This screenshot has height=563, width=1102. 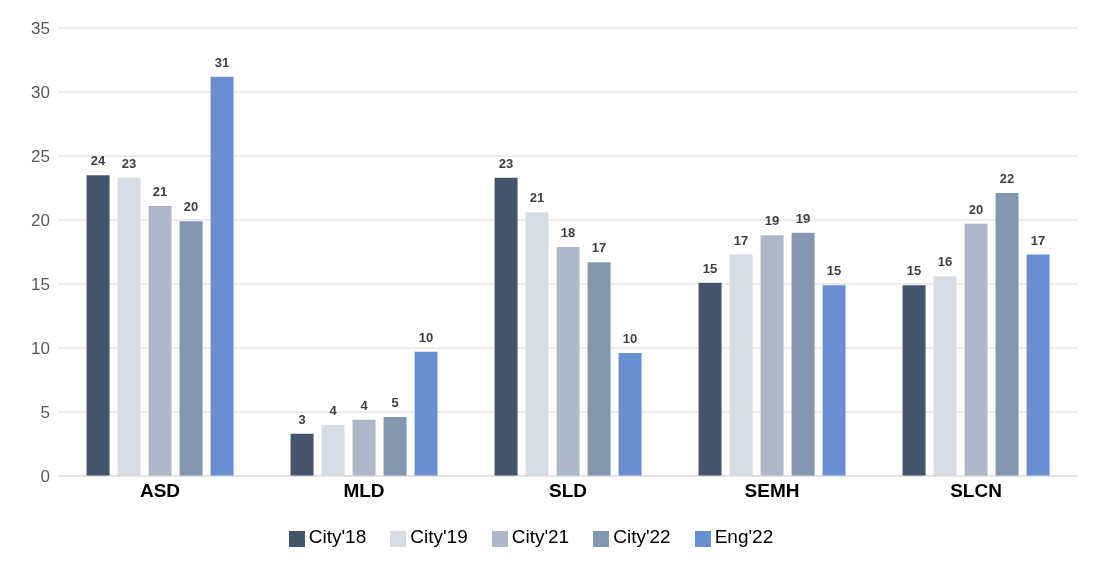 I want to click on y-tick-label: 25, so click(x=40, y=157).